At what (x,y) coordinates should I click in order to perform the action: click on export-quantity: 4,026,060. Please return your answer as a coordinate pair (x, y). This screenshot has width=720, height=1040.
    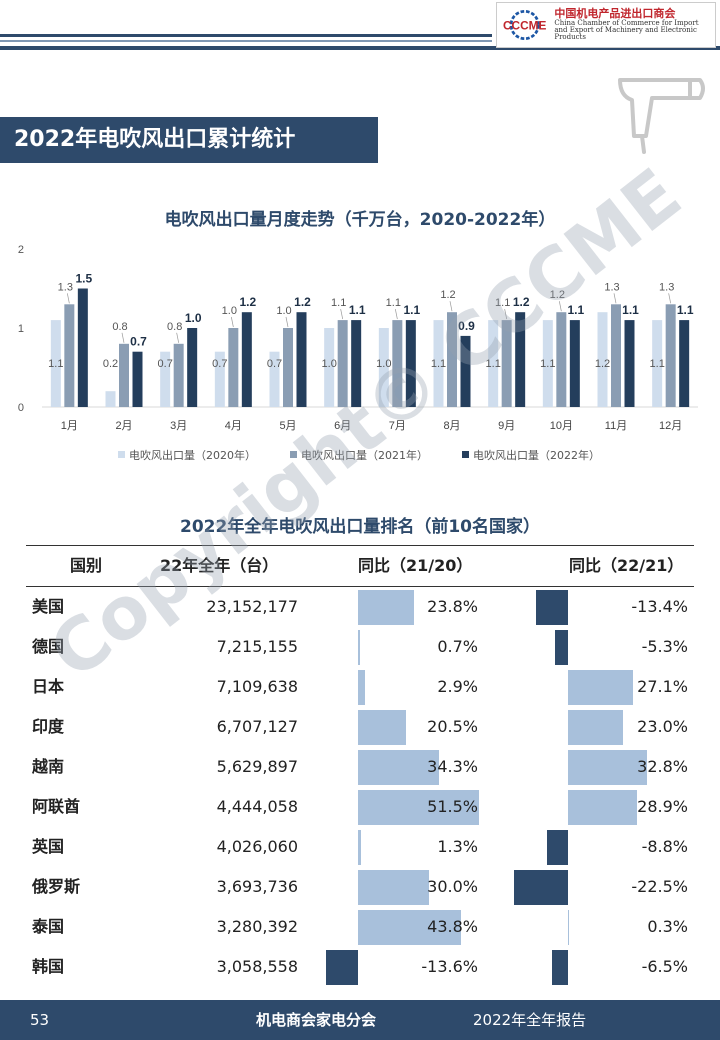
    Looking at the image, I should click on (257, 846).